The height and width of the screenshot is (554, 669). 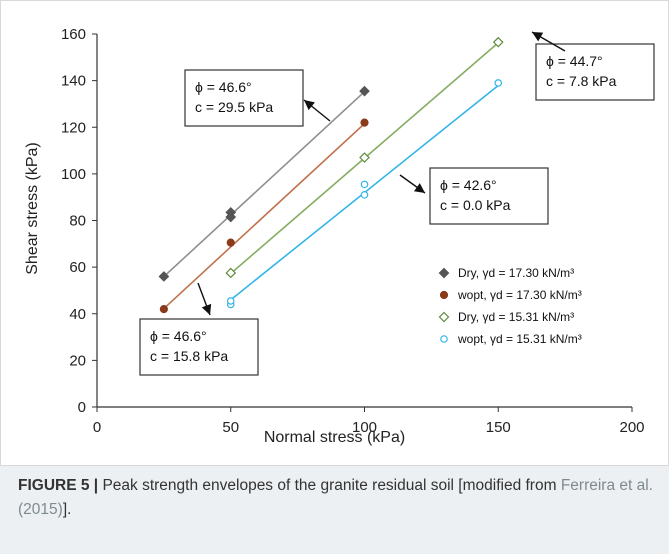 What do you see at coordinates (58, 485) in the screenshot?
I see `caption-label: FIGURE 5 |` at bounding box center [58, 485].